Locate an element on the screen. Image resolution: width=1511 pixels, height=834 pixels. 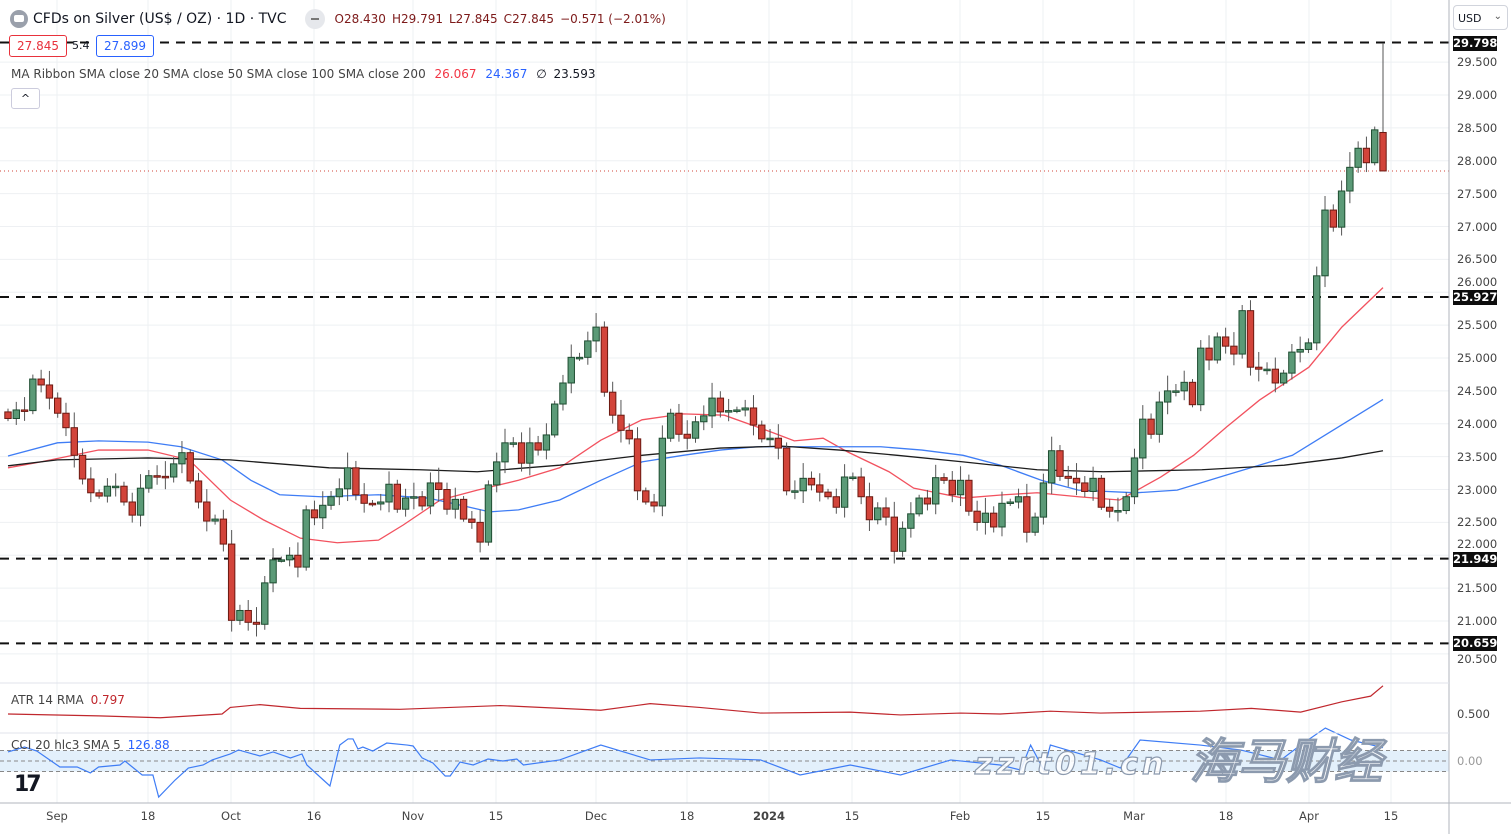
silver-symbol-icon is located at coordinates (19, 19).